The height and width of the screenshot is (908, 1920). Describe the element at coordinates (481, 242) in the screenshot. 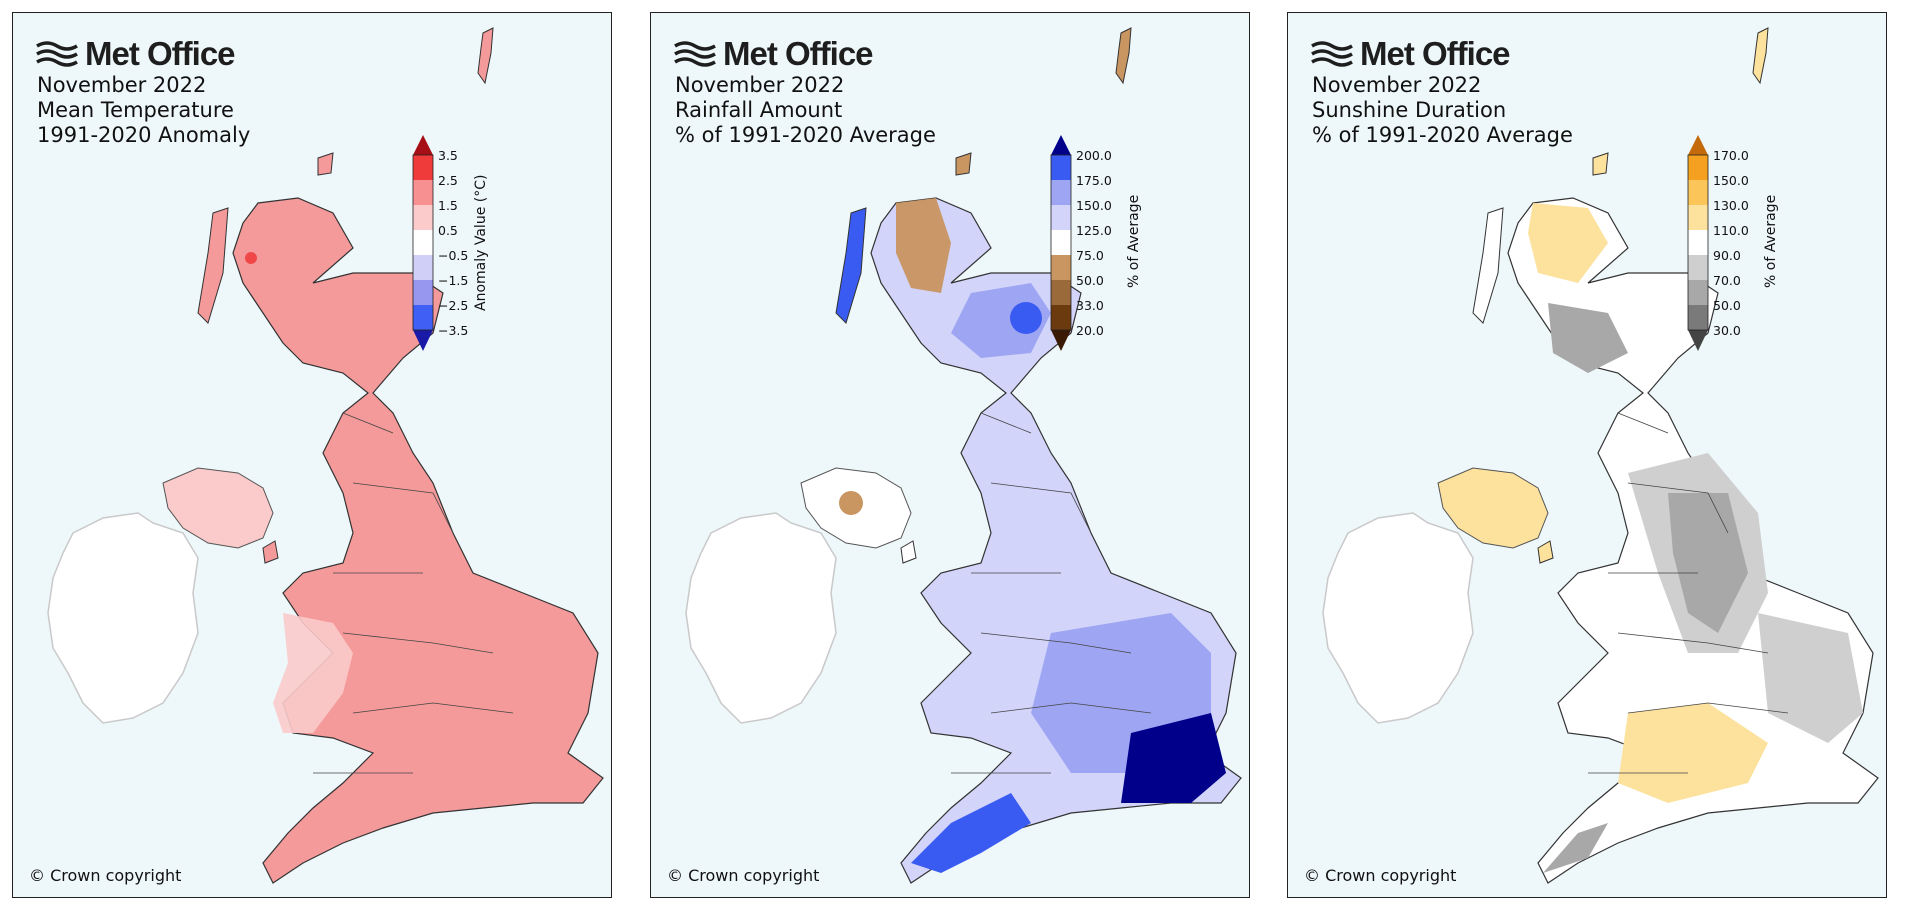

I see `colorbar-label: Anomaly Value (°C)` at that location.